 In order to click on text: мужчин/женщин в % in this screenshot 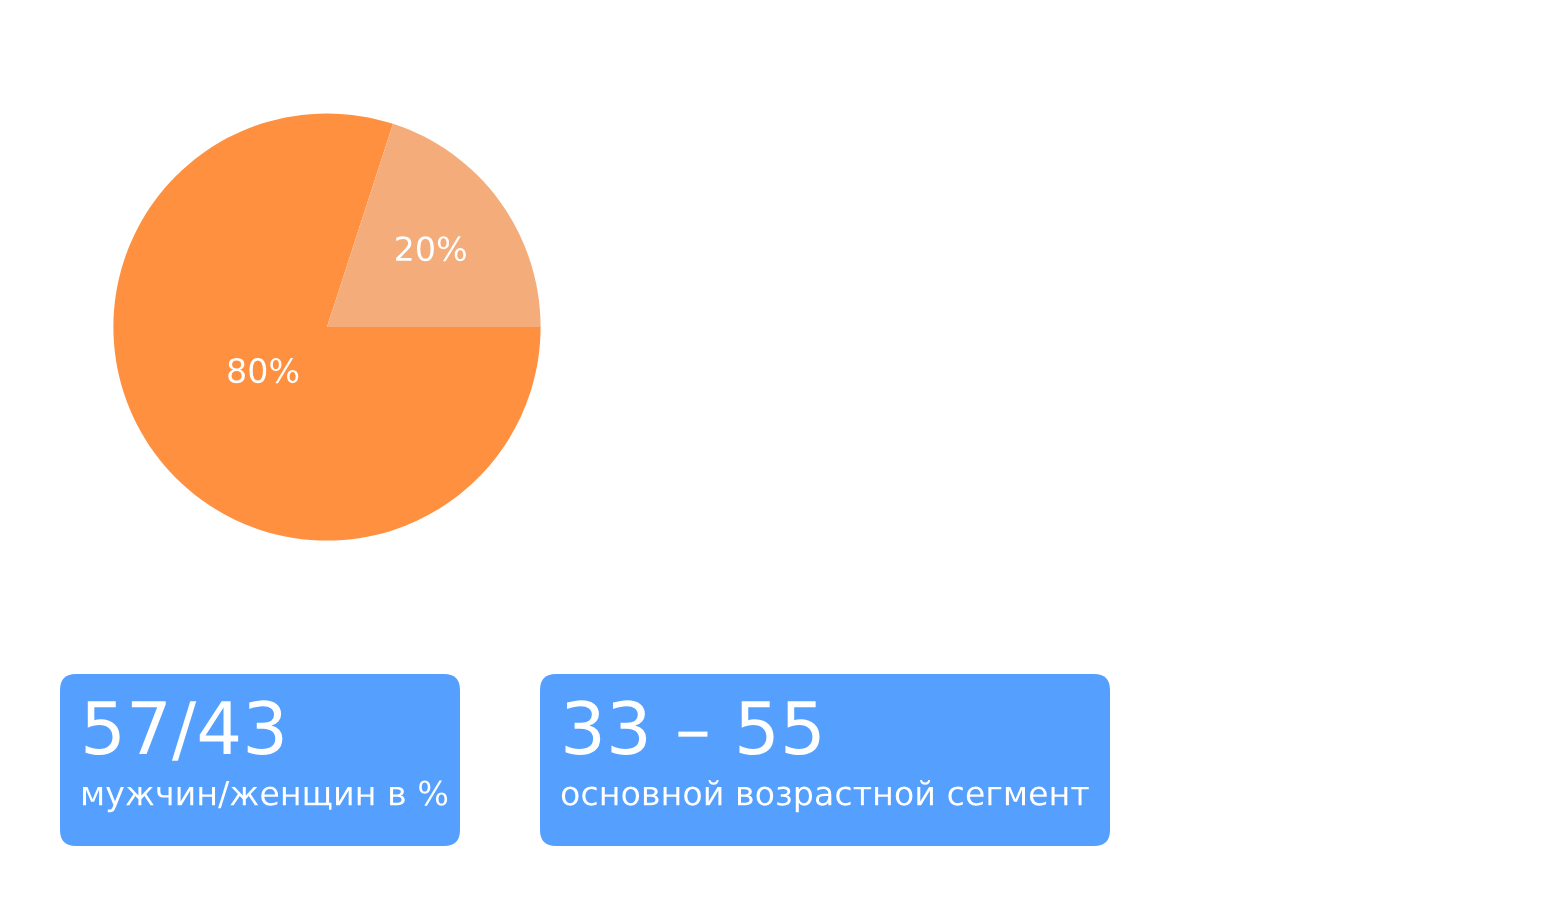, I will do `click(265, 796)`.